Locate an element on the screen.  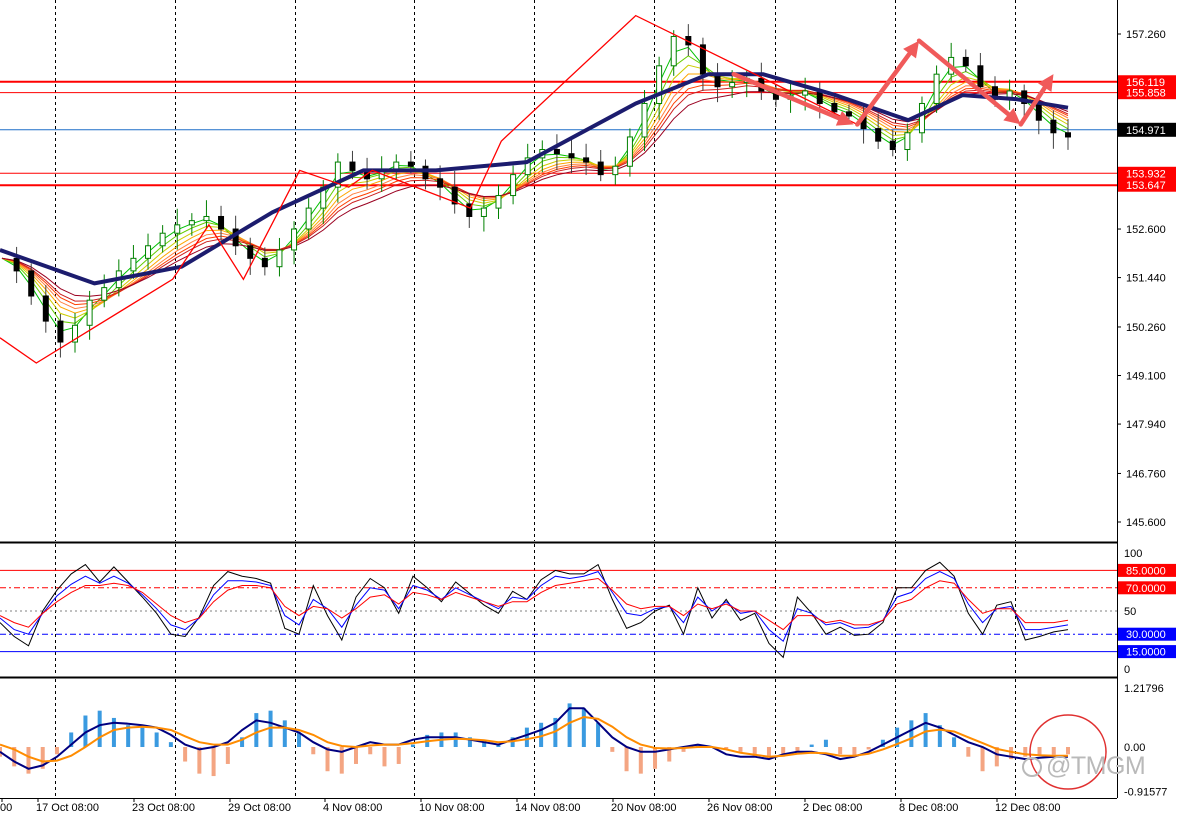
current-price-label: 154.971 is located at coordinates (1146, 131).